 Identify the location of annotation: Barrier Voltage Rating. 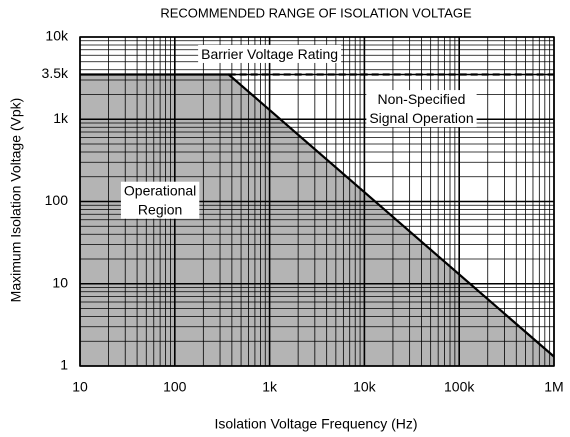
(270, 53).